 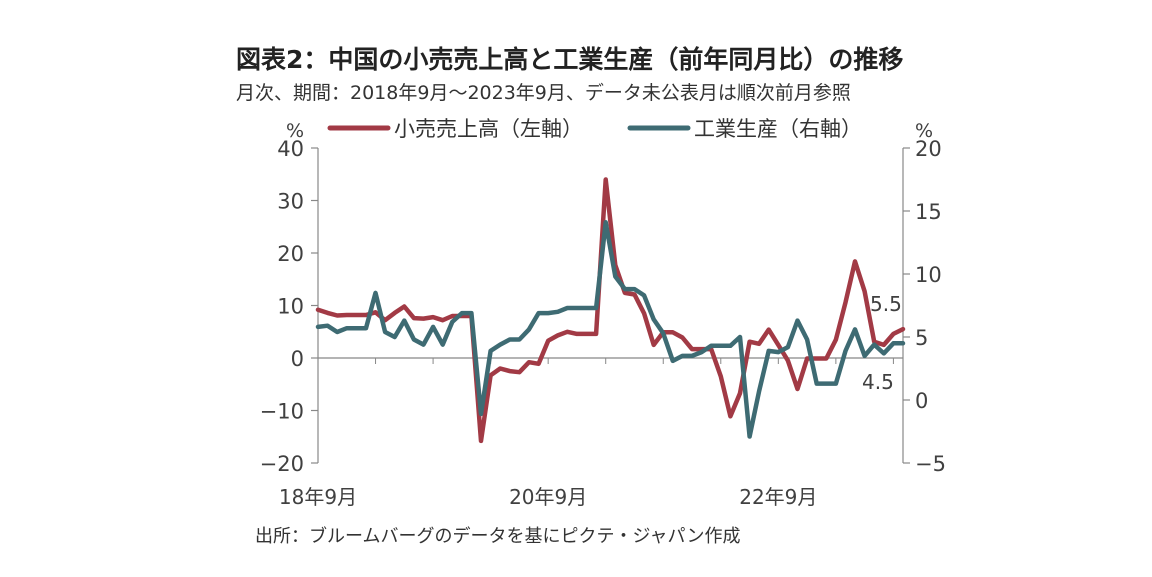 What do you see at coordinates (498, 536) in the screenshot?
I see `source-note: 出所：ブルームバーグのデータを基にピクテ・ジャパン作成` at bounding box center [498, 536].